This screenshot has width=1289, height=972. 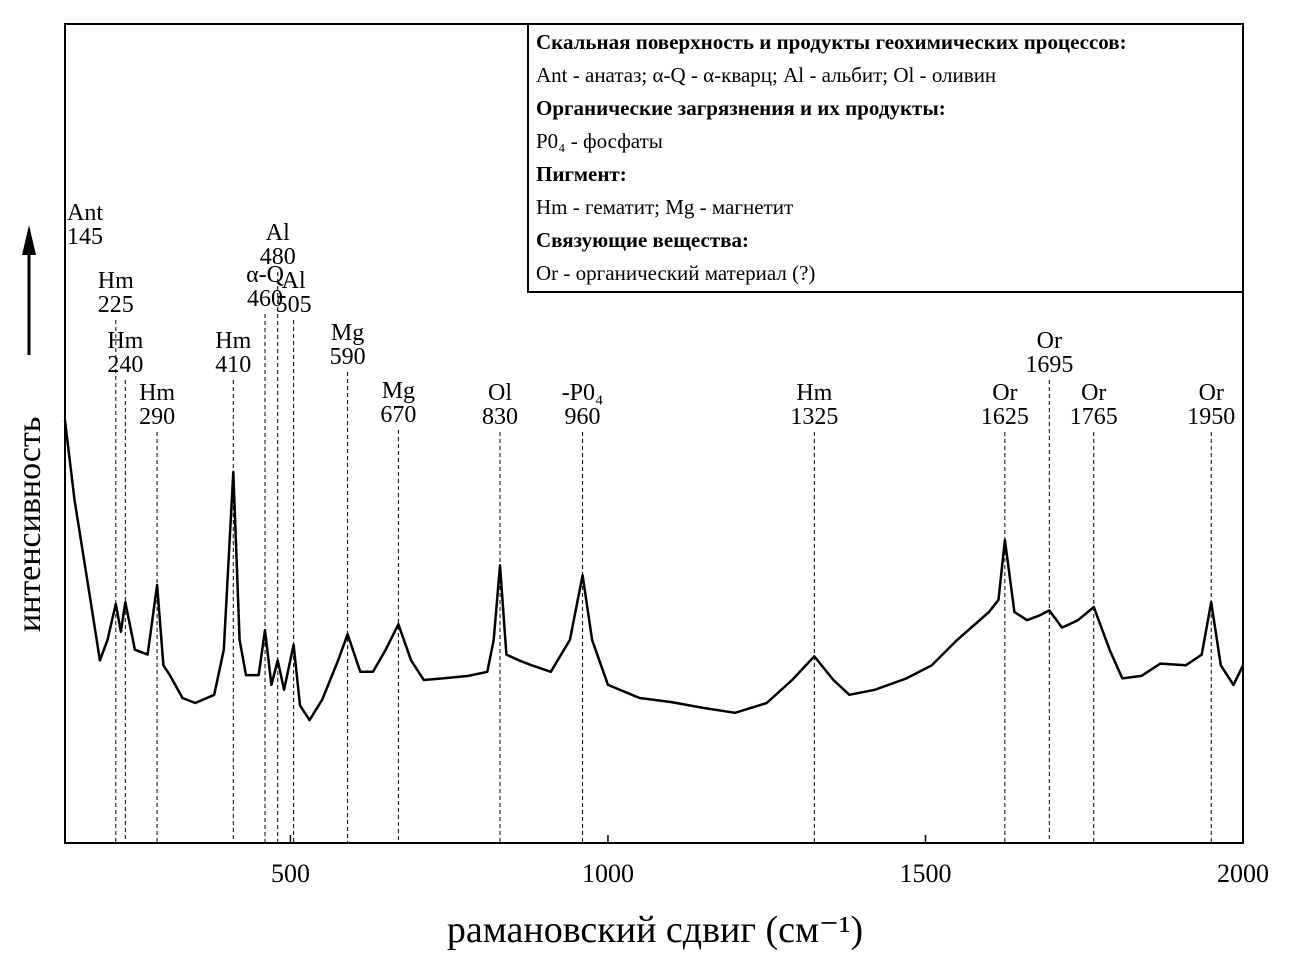 I want to click on peak-label: -P0₄, so click(x=583, y=393).